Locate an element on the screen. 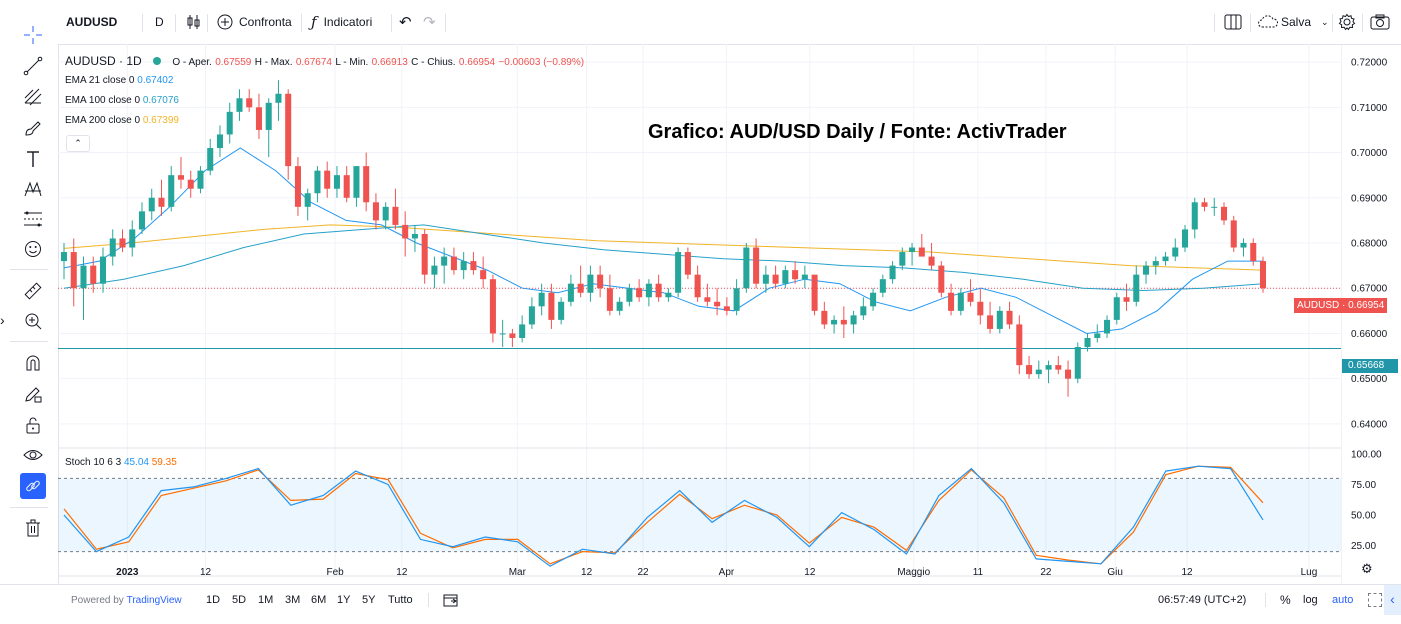 Image resolution: width=1401 pixels, height=624 pixels. ruler-tool is located at coordinates (33, 291).